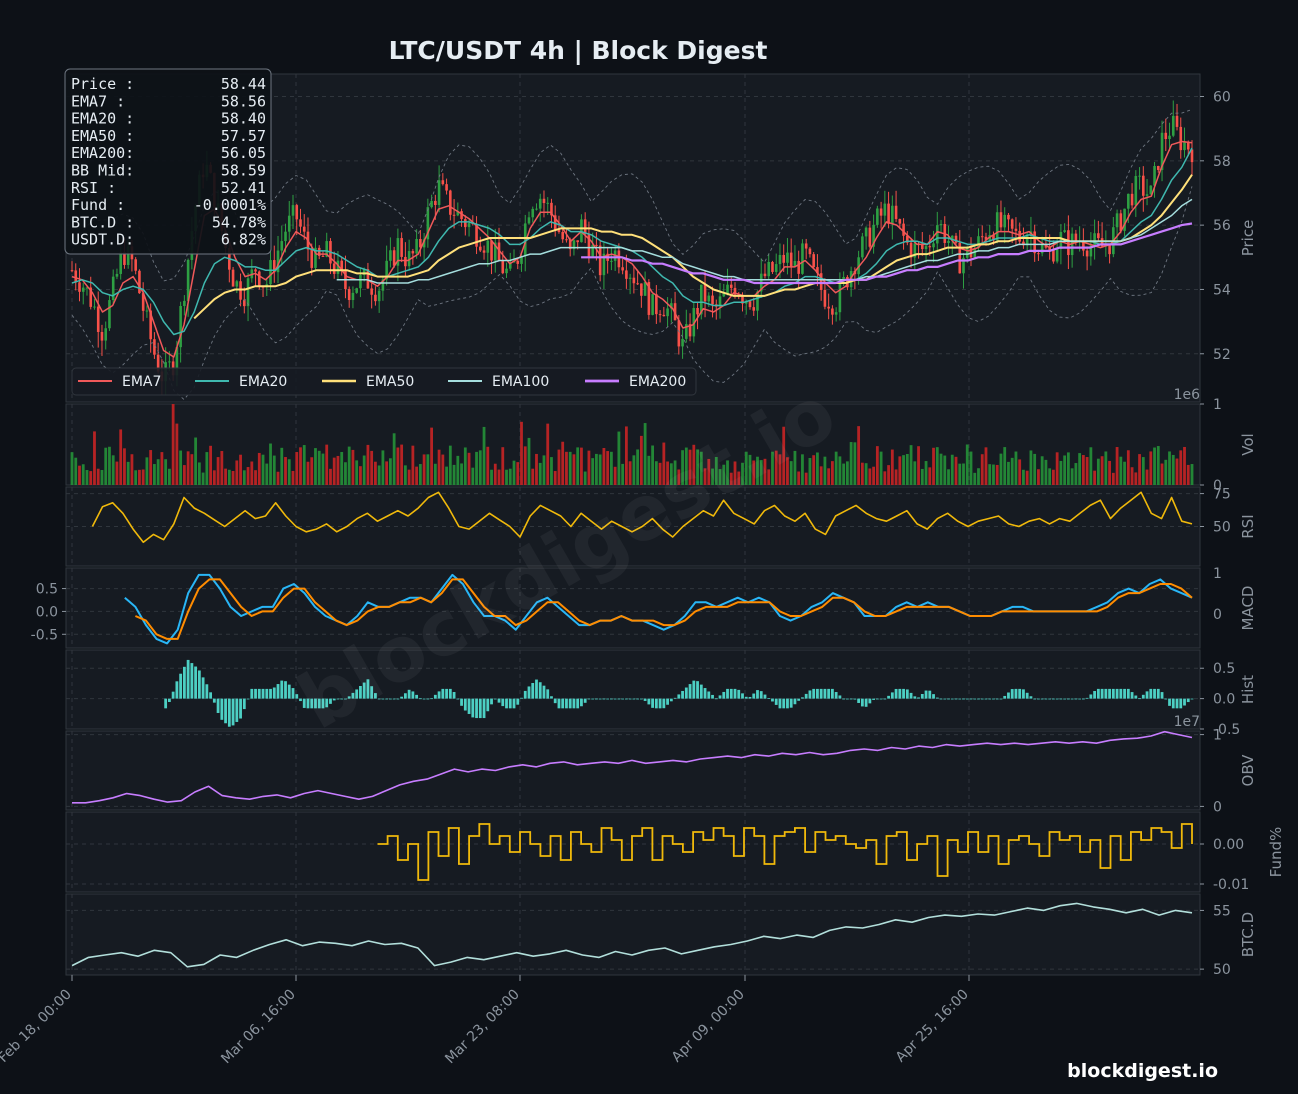 The width and height of the screenshot is (1298, 1094). What do you see at coordinates (785, 852) in the screenshot?
I see `funding-series` at bounding box center [785, 852].